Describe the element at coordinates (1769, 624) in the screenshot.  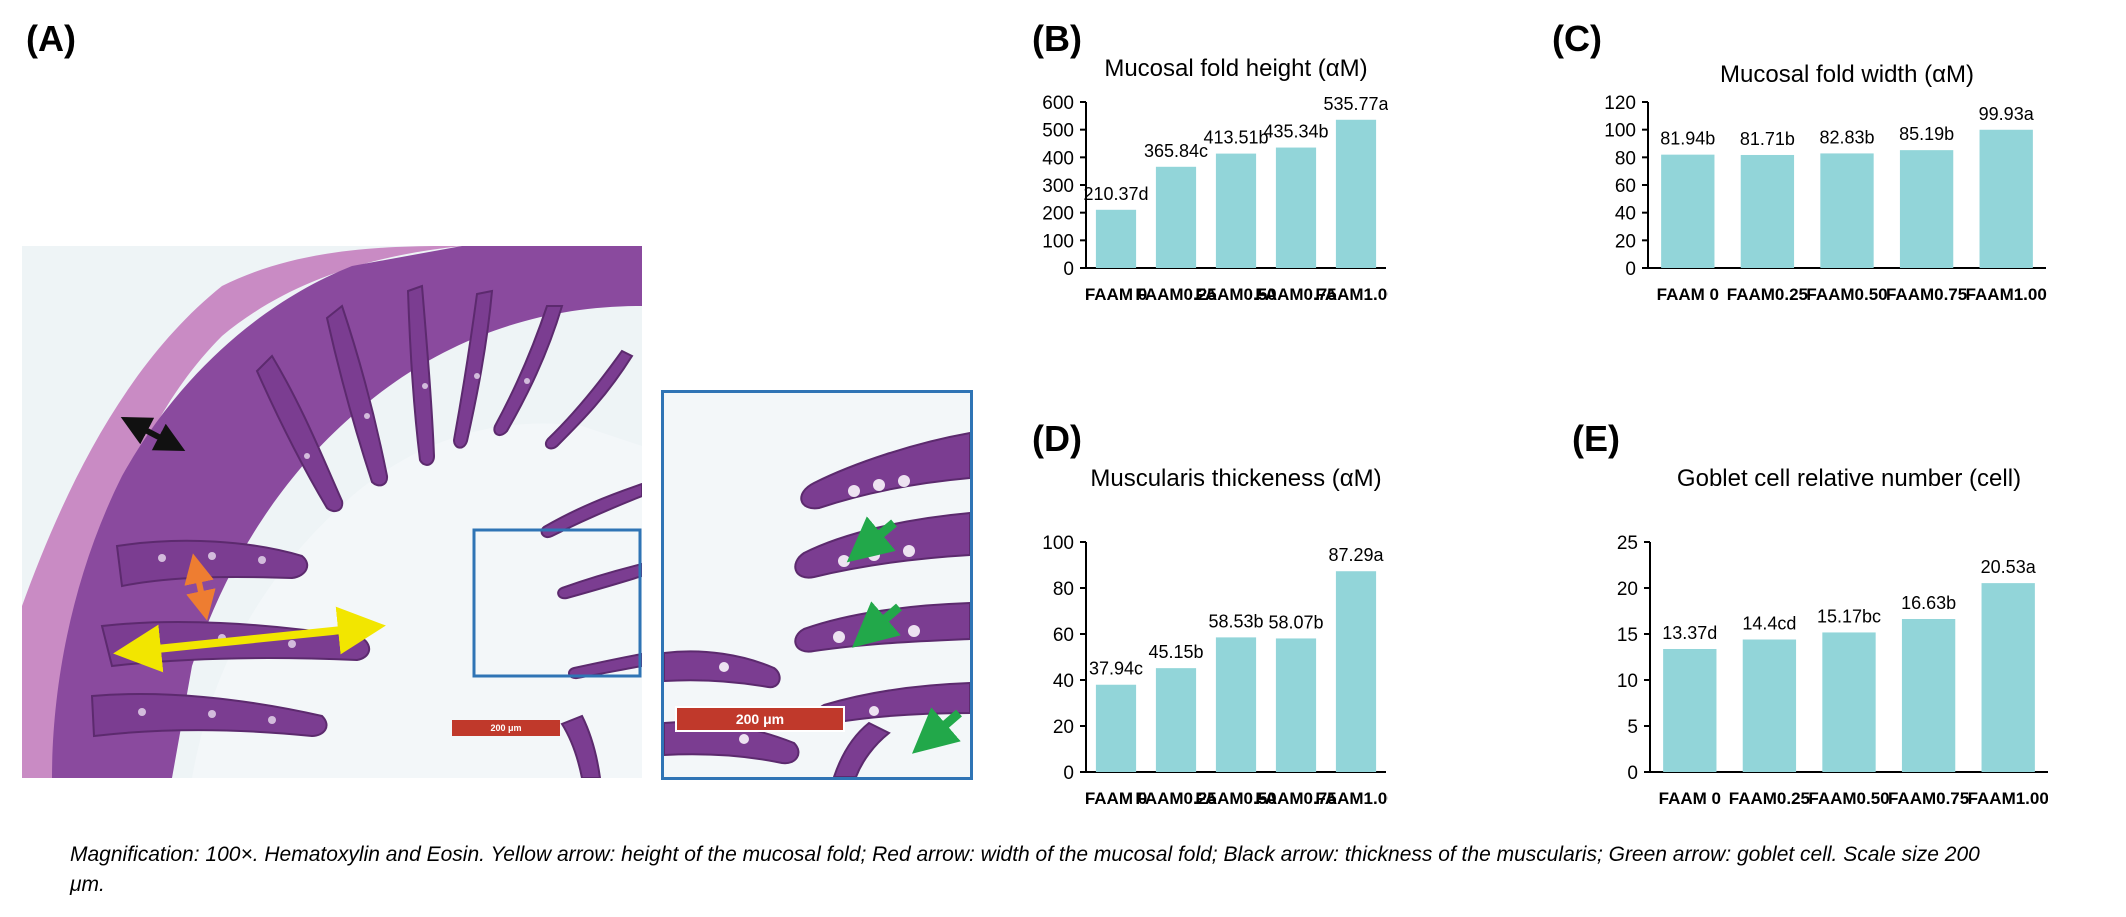
I see `data-label: 14.4cd` at that location.